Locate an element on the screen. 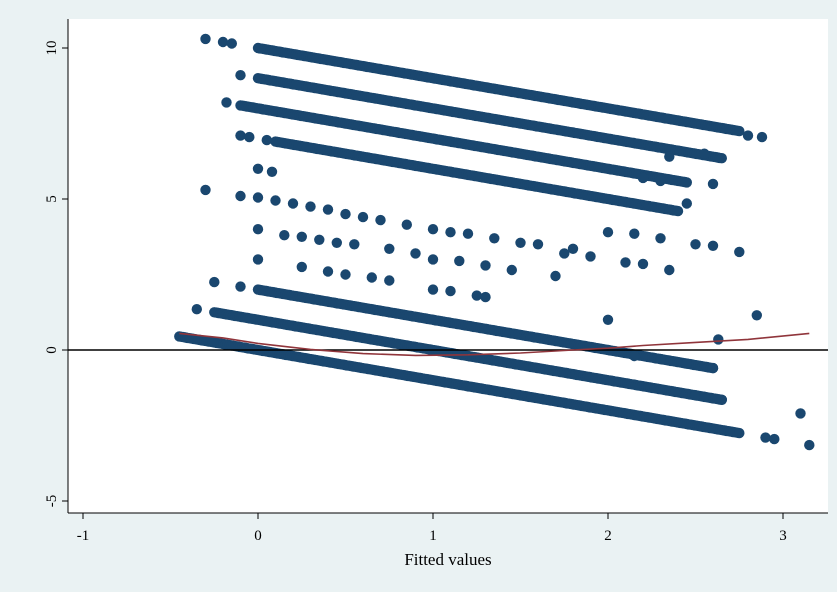  x-tick-label: 2 is located at coordinates (608, 536).